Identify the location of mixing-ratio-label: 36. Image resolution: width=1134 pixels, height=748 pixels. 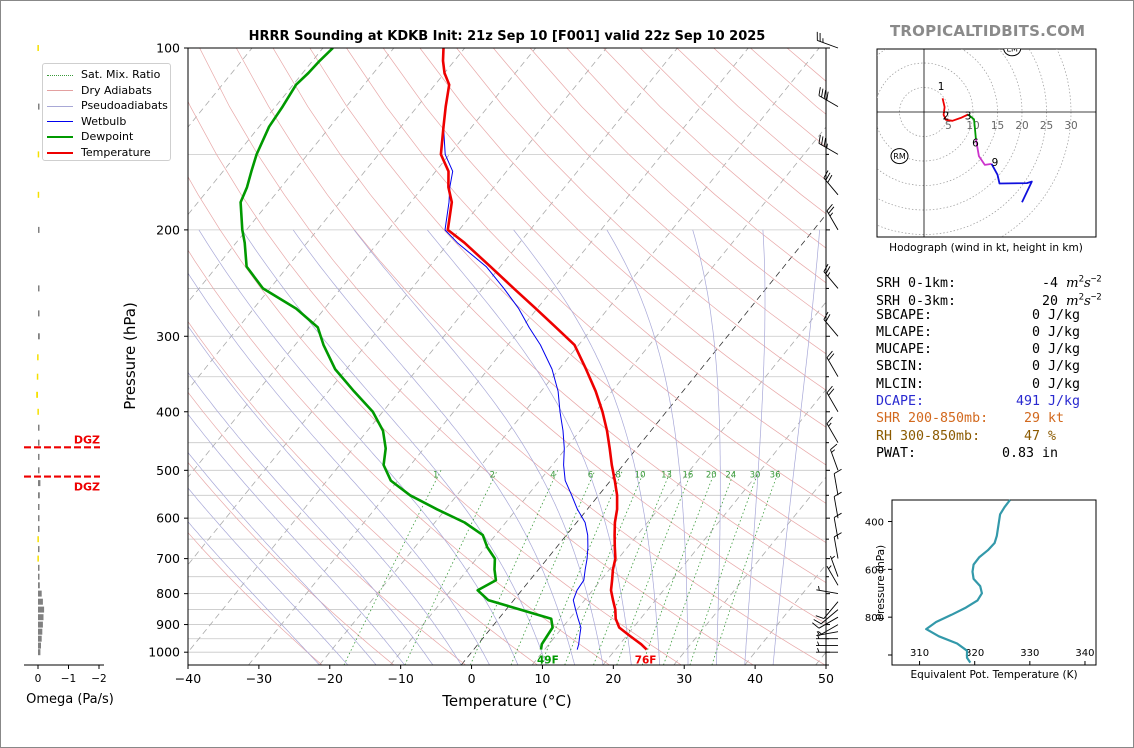
(775, 476).